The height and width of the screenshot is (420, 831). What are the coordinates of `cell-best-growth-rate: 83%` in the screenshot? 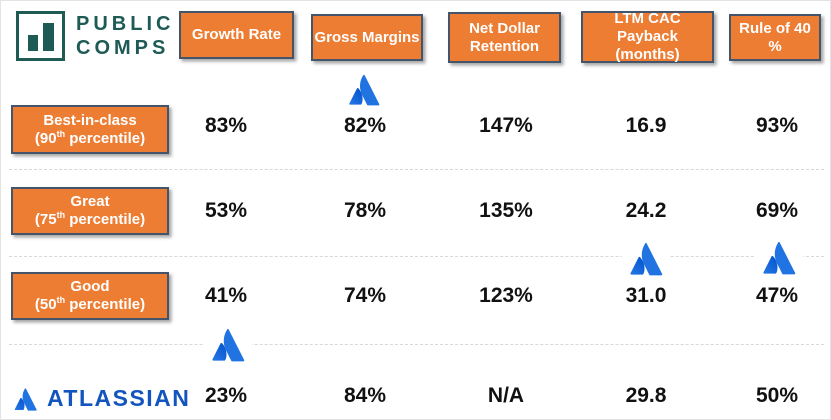 It's located at (226, 125).